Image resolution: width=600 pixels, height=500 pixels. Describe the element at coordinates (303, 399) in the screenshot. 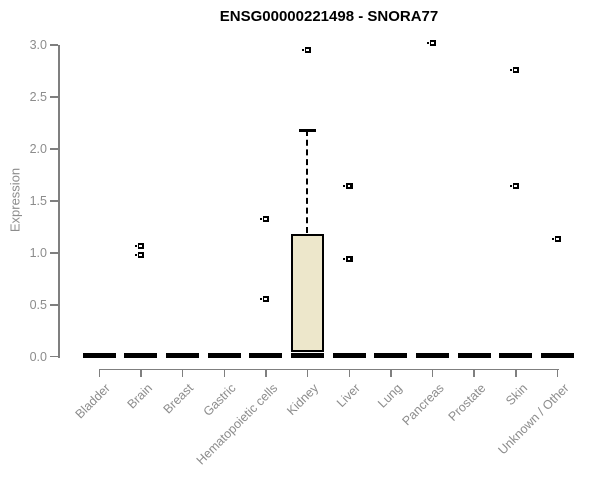

I see `x-category-label: Kidney` at that location.